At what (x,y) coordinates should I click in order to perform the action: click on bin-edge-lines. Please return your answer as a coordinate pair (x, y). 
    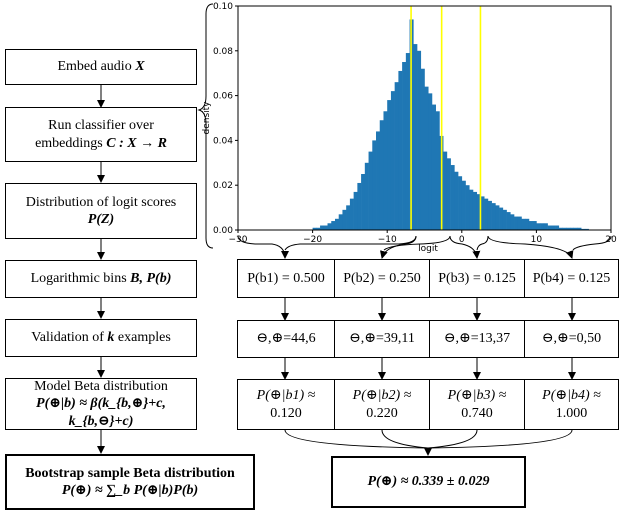
    Looking at the image, I should click on (446, 118).